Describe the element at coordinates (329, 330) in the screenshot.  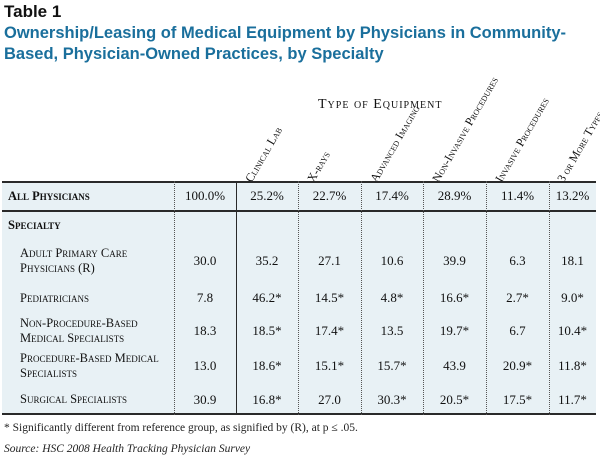
I see `value-cell: 17.4*` at that location.